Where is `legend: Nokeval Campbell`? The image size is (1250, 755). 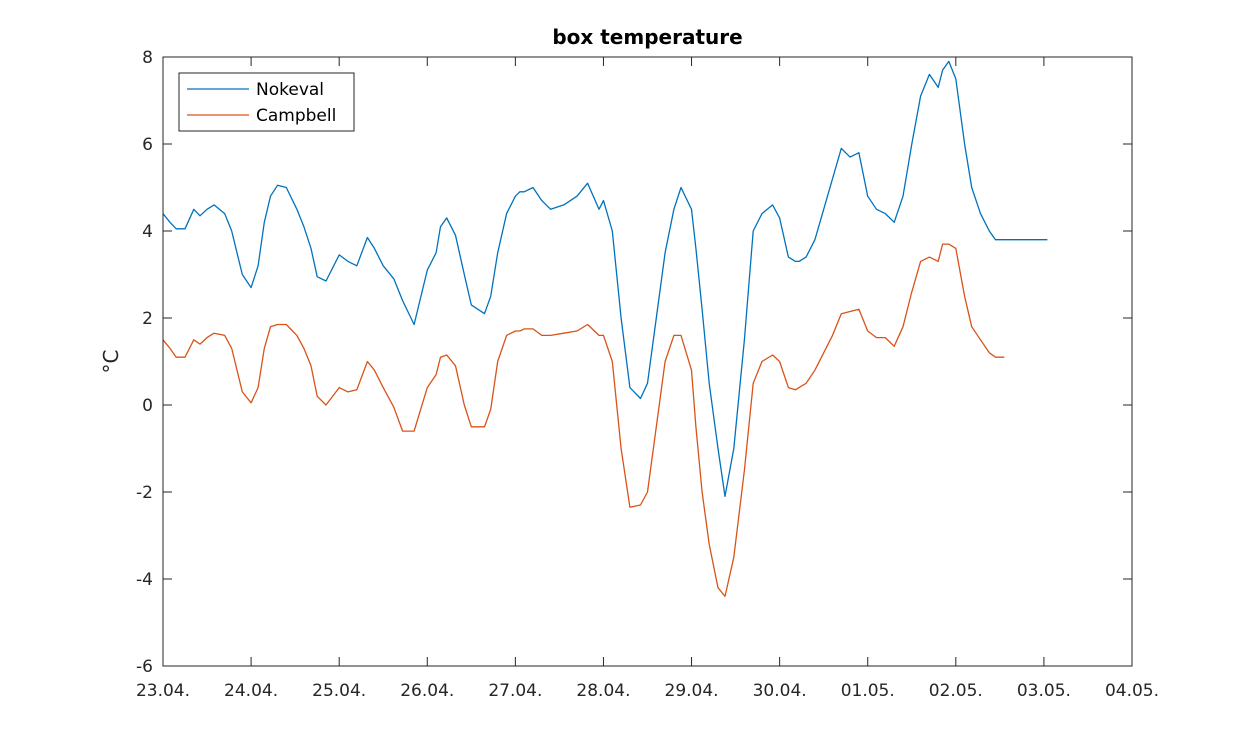
legend: Nokeval Campbell is located at coordinates (266, 102).